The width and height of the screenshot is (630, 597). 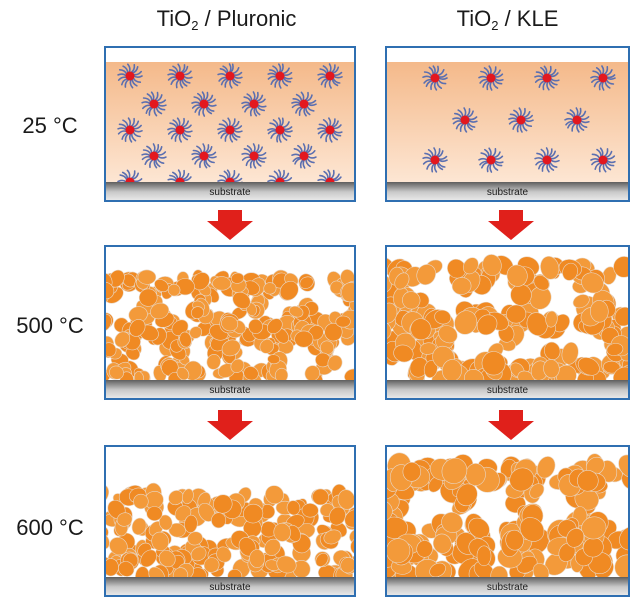 What do you see at coordinates (195, 25) in the screenshot?
I see `column-title-pluronic-subscript: 2` at bounding box center [195, 25].